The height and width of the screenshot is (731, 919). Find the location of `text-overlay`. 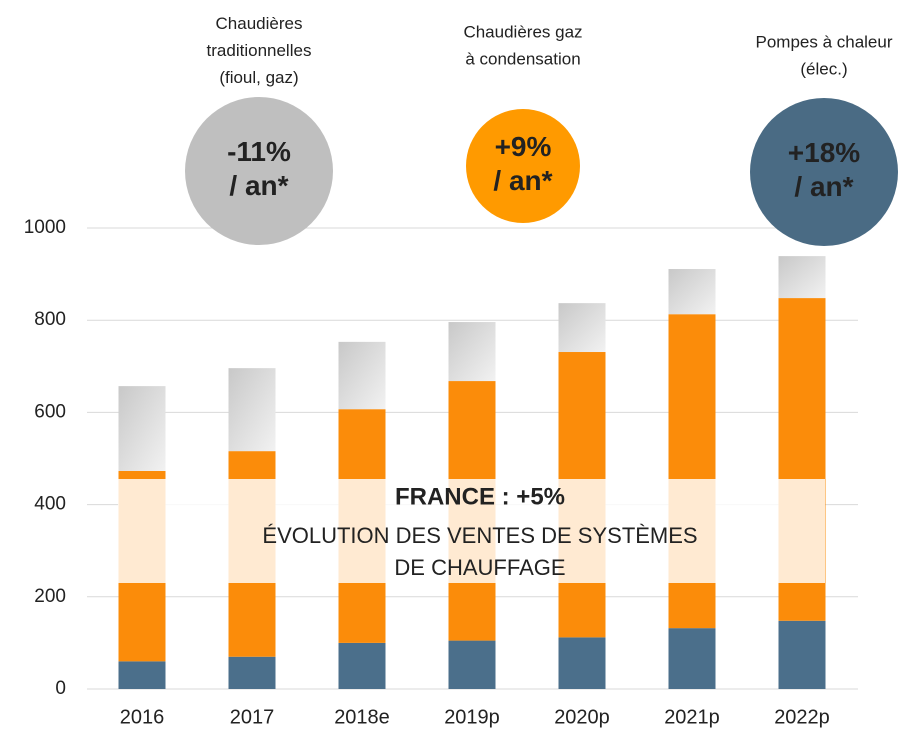

text-overlay is located at coordinates (471, 531).